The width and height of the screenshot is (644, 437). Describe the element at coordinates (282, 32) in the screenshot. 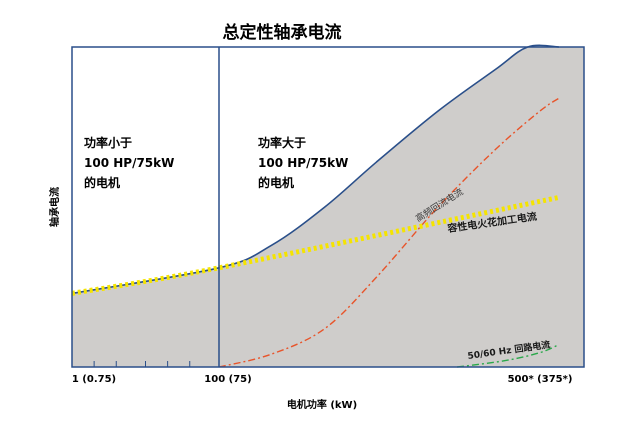

I see `chart-title: 总定性轴承电流` at that location.